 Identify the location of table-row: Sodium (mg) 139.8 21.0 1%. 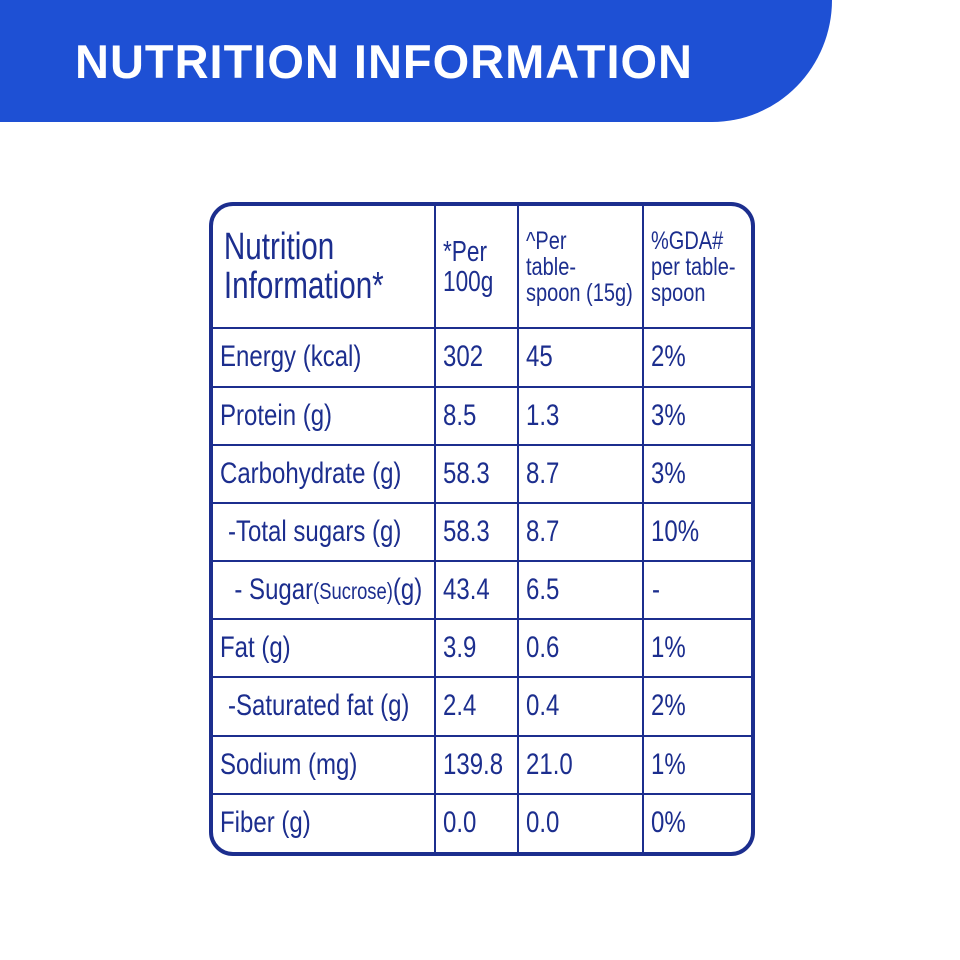
(482, 764).